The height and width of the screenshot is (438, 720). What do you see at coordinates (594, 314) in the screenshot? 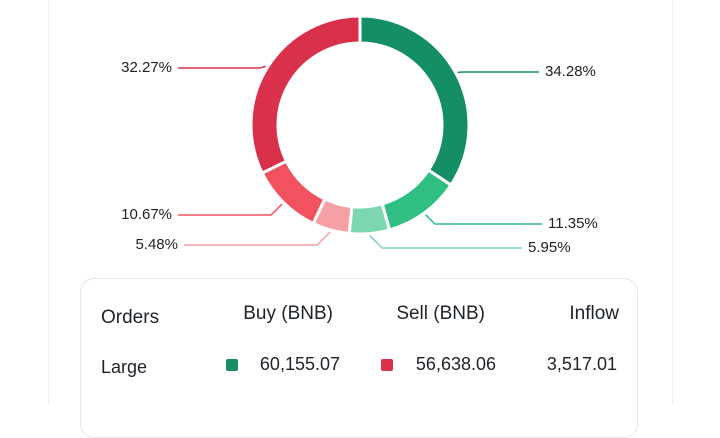
I see `column-header: Inflow` at bounding box center [594, 314].